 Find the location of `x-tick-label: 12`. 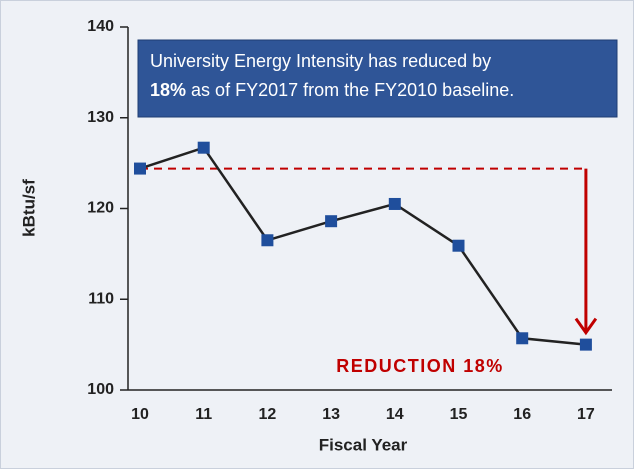

x-tick-label: 12 is located at coordinates (268, 414).